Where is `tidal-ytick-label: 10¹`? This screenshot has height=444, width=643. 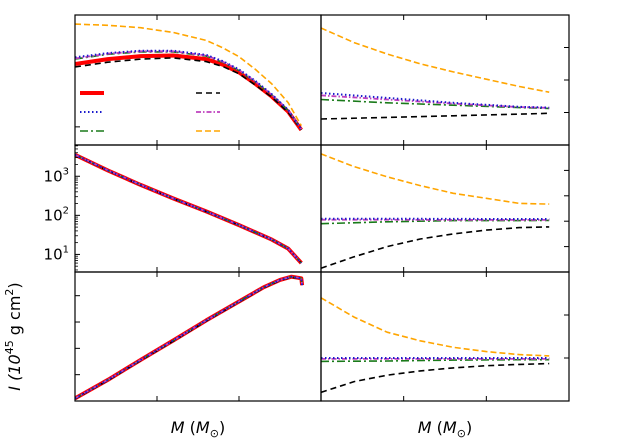 tidal-ytick-label: 10¹ is located at coordinates (56, 253).